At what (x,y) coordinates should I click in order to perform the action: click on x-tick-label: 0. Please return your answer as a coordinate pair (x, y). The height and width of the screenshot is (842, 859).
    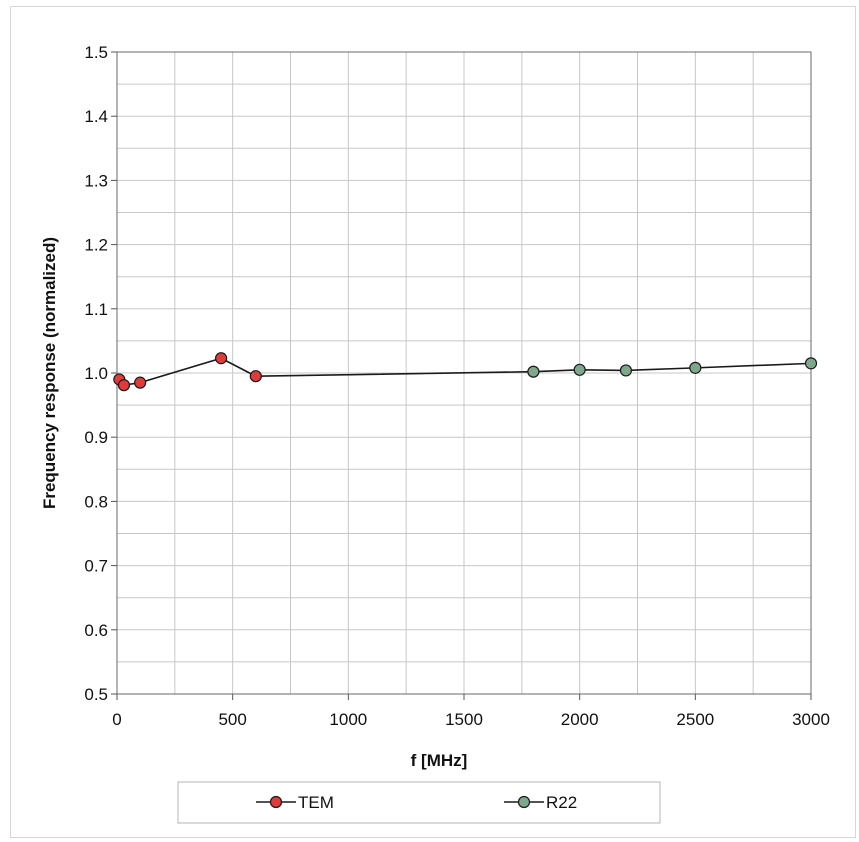
    Looking at the image, I should click on (116, 719).